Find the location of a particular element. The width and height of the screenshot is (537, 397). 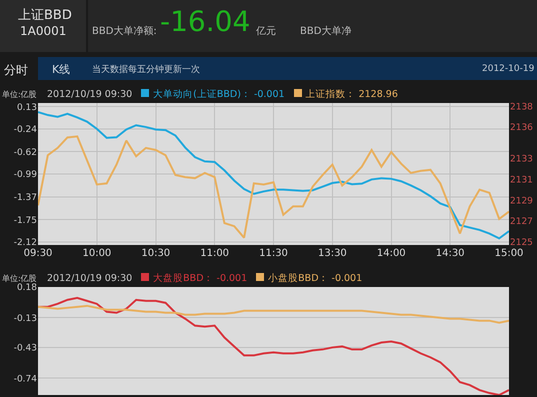

legend-label: 大盘股BBD： -0.001 is located at coordinates (200, 278).